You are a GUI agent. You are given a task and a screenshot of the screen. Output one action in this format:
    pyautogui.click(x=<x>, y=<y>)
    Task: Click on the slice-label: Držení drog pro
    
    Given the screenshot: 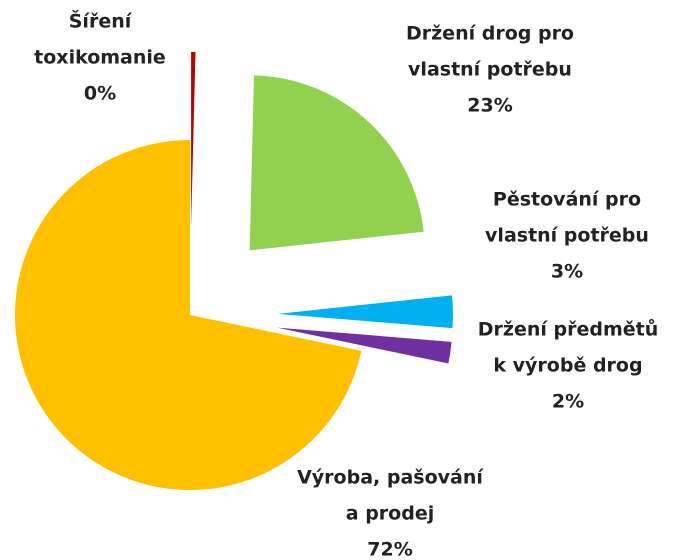 What is the action you would take?
    pyautogui.click(x=490, y=34)
    